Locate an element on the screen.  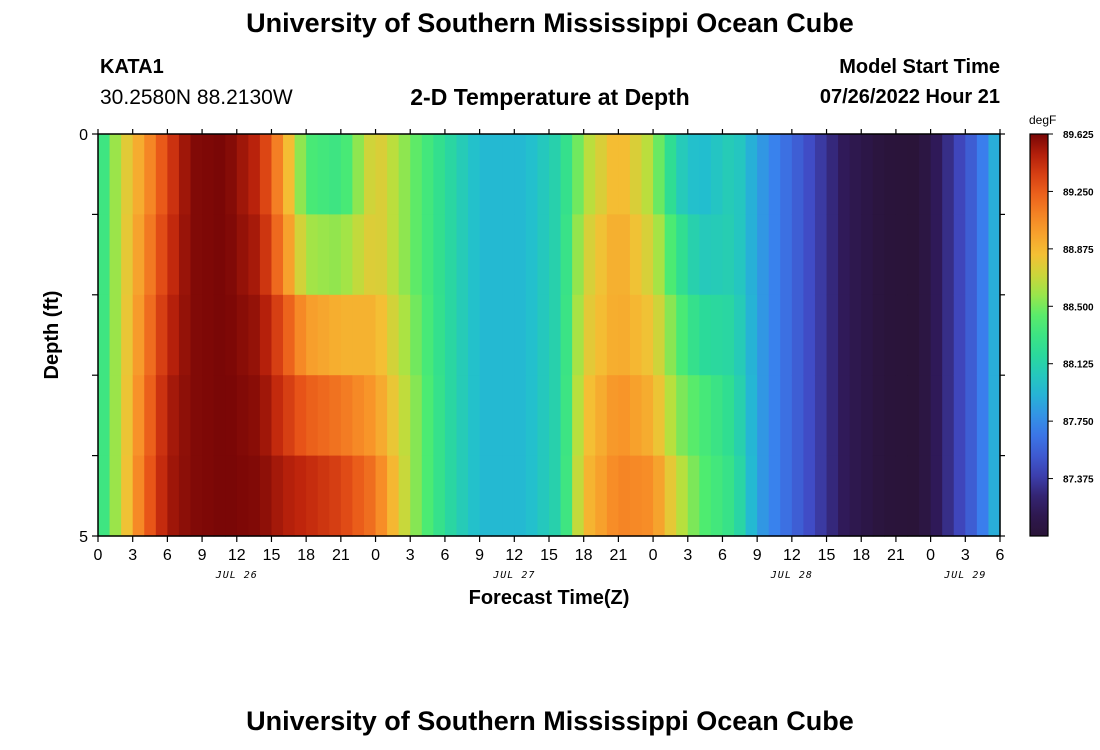
colorbar is located at coordinates (1039, 335).